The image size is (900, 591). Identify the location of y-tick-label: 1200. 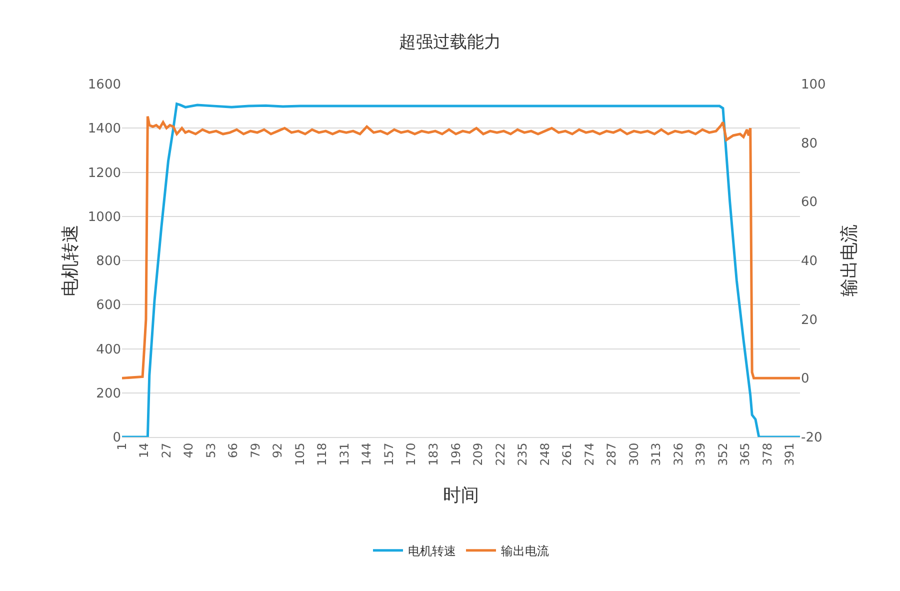
(104, 173).